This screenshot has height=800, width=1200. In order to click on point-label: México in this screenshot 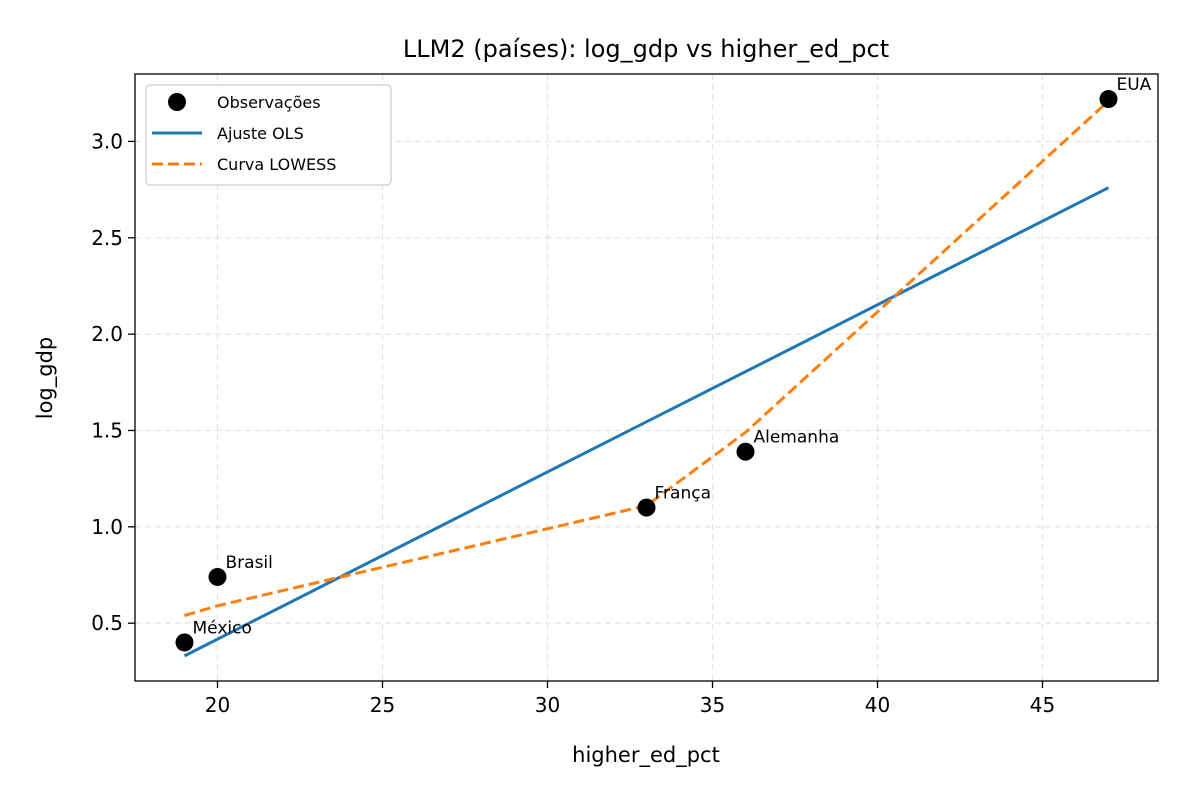, I will do `click(222, 628)`.